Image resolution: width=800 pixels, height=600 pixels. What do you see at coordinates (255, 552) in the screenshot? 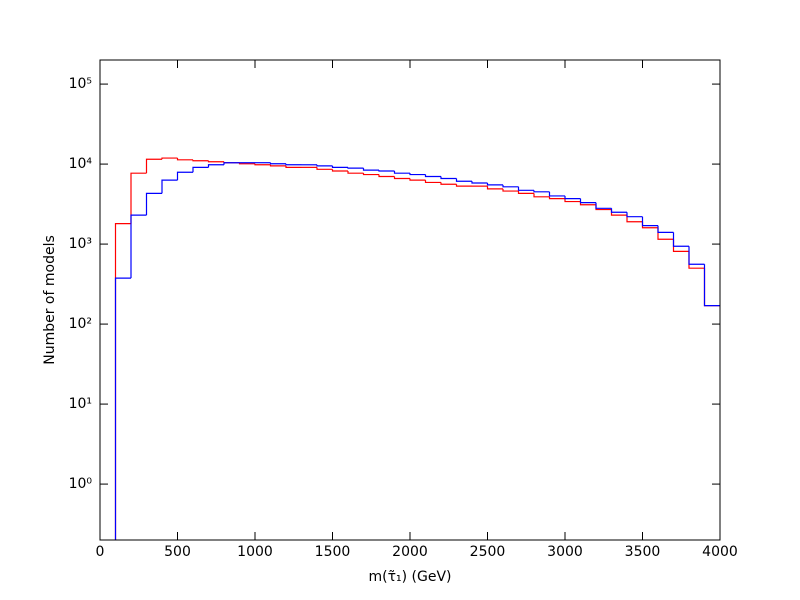
I see `x-tick-label: 1000` at bounding box center [255, 552].